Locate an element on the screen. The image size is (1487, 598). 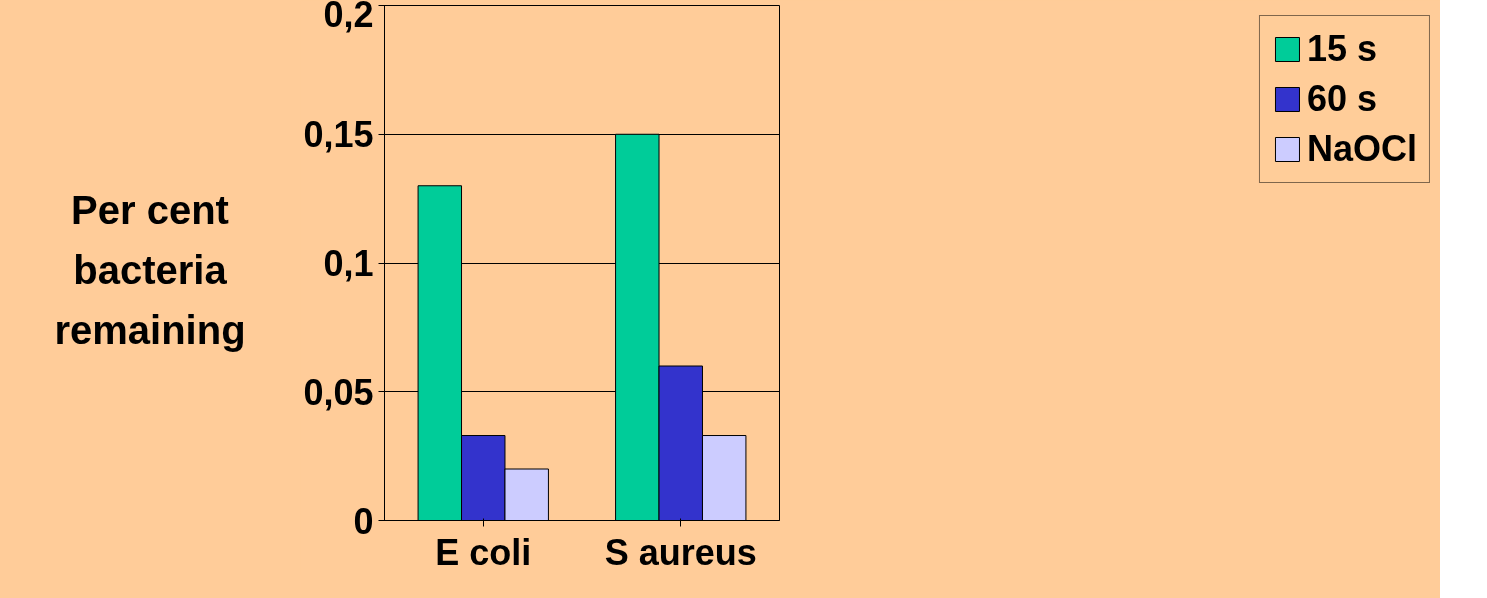
legend-label: NaOCl is located at coordinates (1361, 149).